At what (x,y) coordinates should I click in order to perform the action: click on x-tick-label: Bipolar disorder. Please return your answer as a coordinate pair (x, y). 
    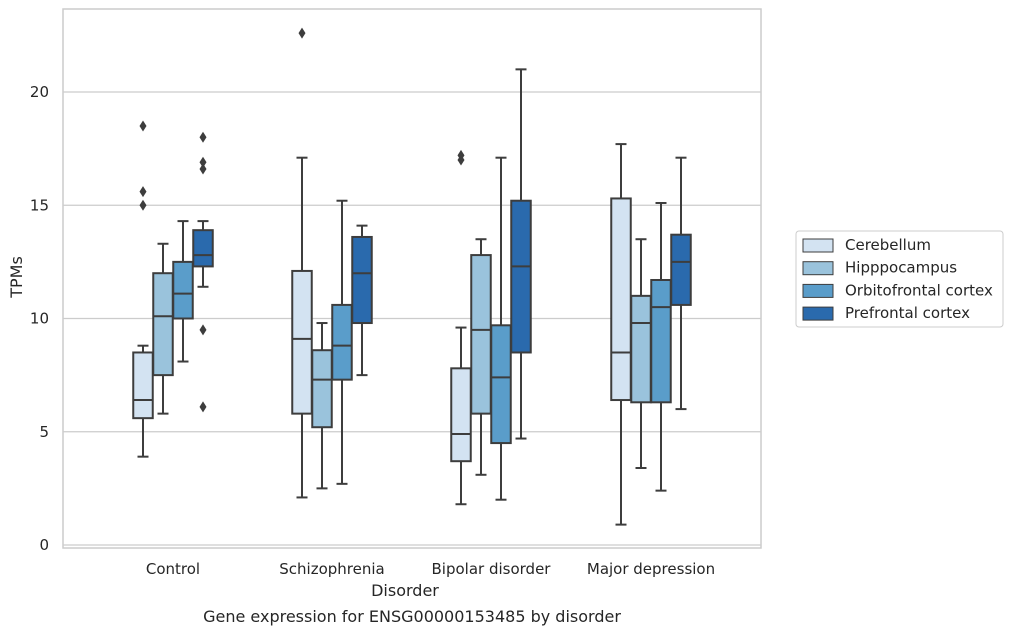
    Looking at the image, I should click on (492, 569).